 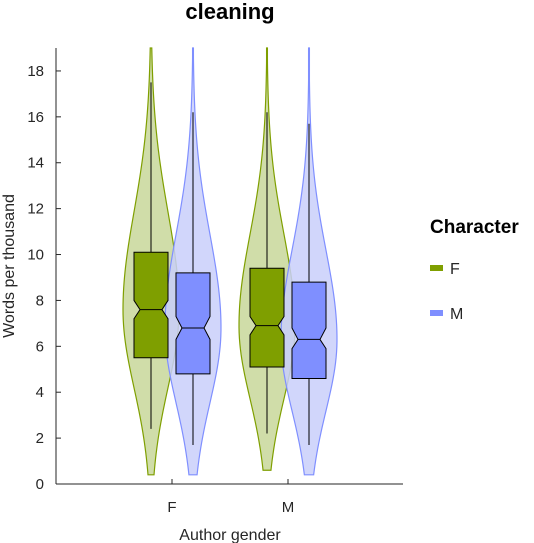 I want to click on y-axis: 0 2 4 6 8 10 12 14 16 18, so click(x=44, y=270).